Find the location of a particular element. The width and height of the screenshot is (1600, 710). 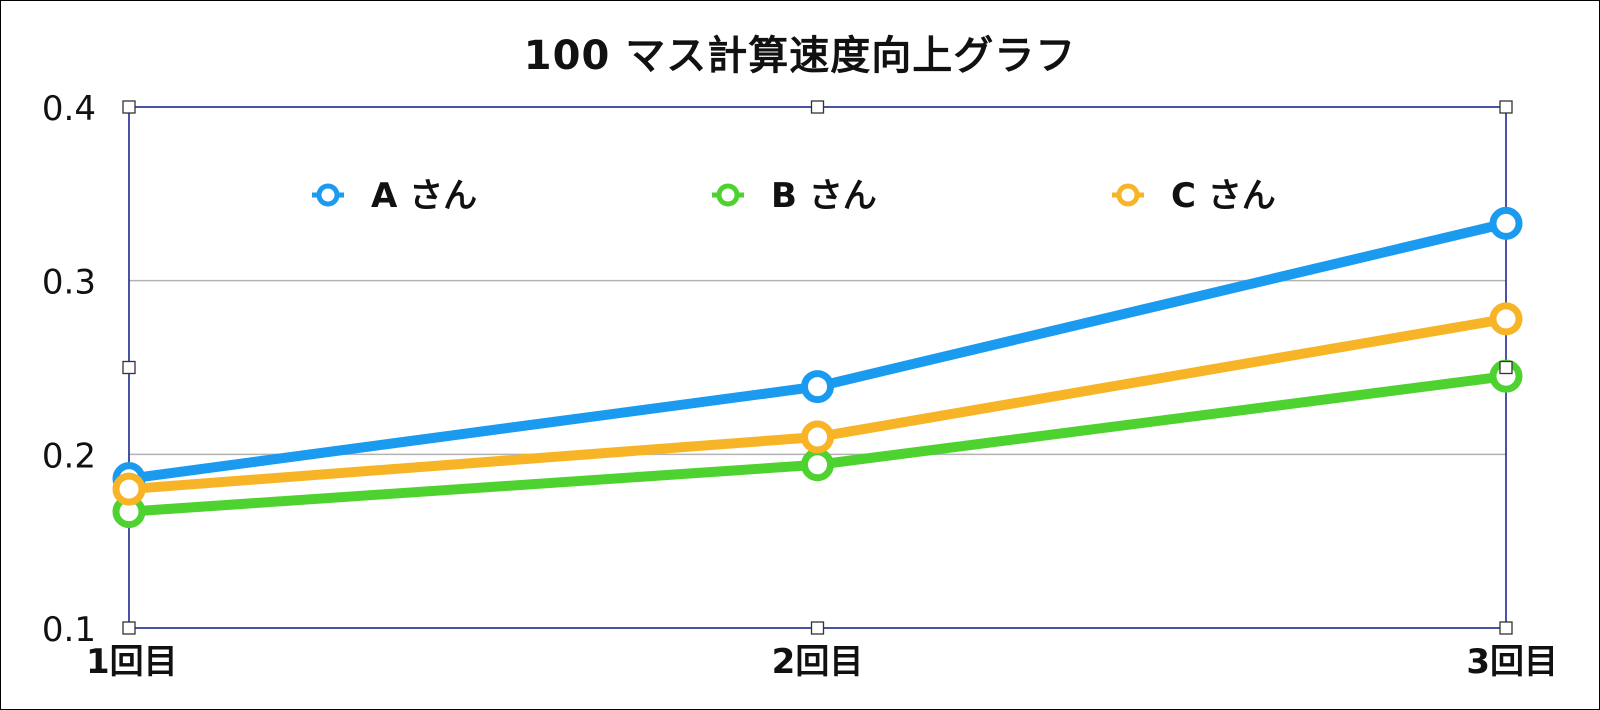

legend-label: A さん is located at coordinates (424, 196).